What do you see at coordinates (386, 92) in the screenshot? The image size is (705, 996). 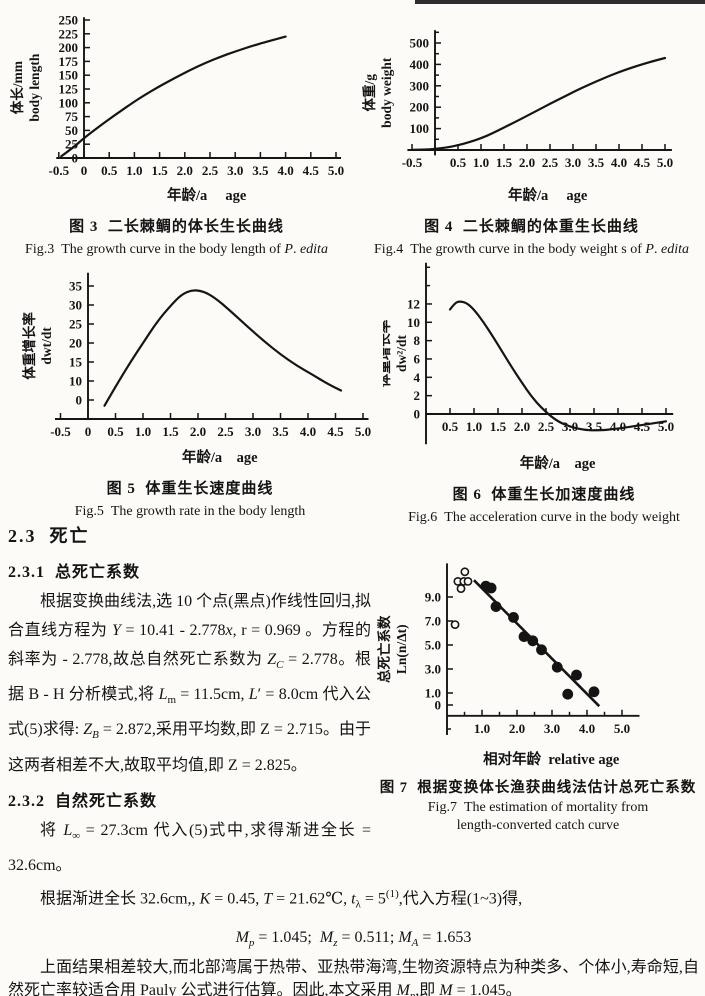 I see `svg-text: body weight` at bounding box center [386, 92].